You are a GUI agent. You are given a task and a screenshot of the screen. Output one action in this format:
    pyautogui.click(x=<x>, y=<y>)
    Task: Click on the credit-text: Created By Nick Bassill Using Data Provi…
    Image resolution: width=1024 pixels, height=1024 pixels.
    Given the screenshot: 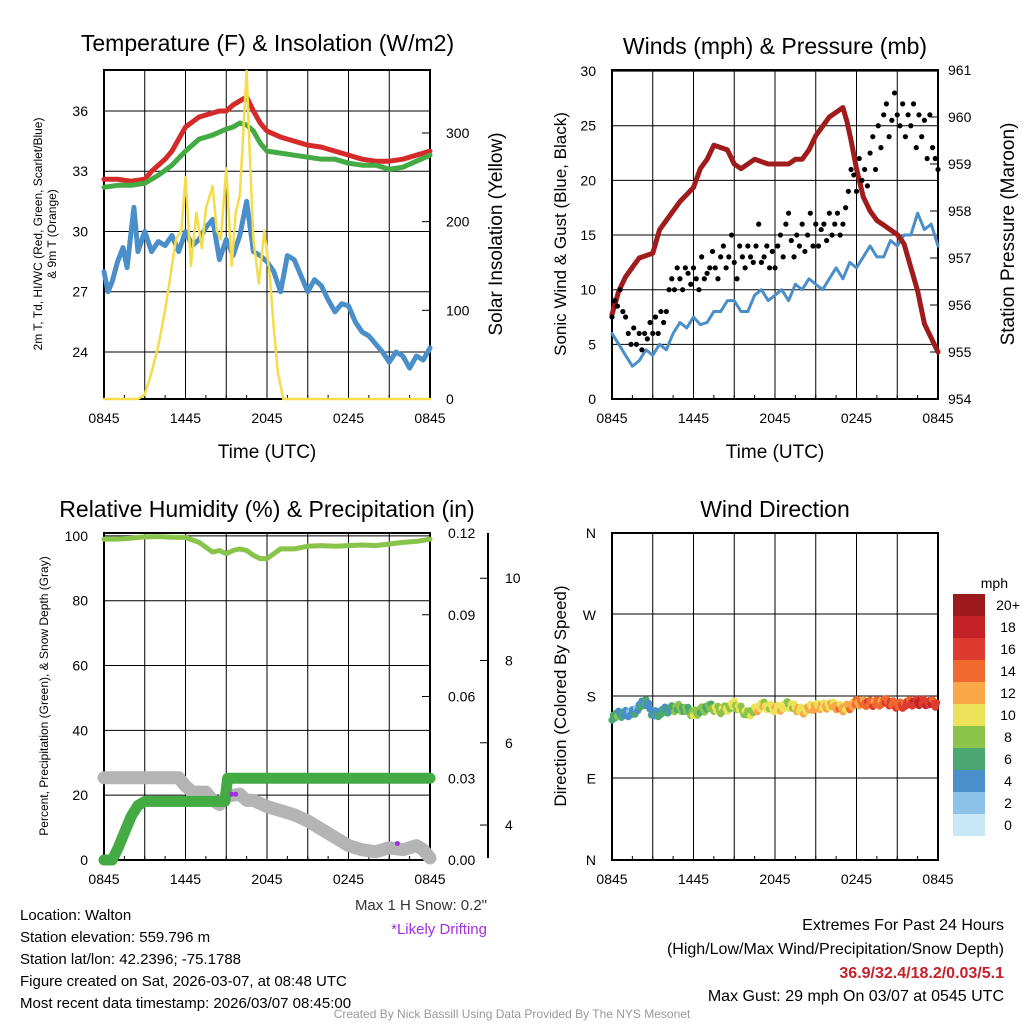 What is the action you would take?
    pyautogui.click(x=512, y=1014)
    